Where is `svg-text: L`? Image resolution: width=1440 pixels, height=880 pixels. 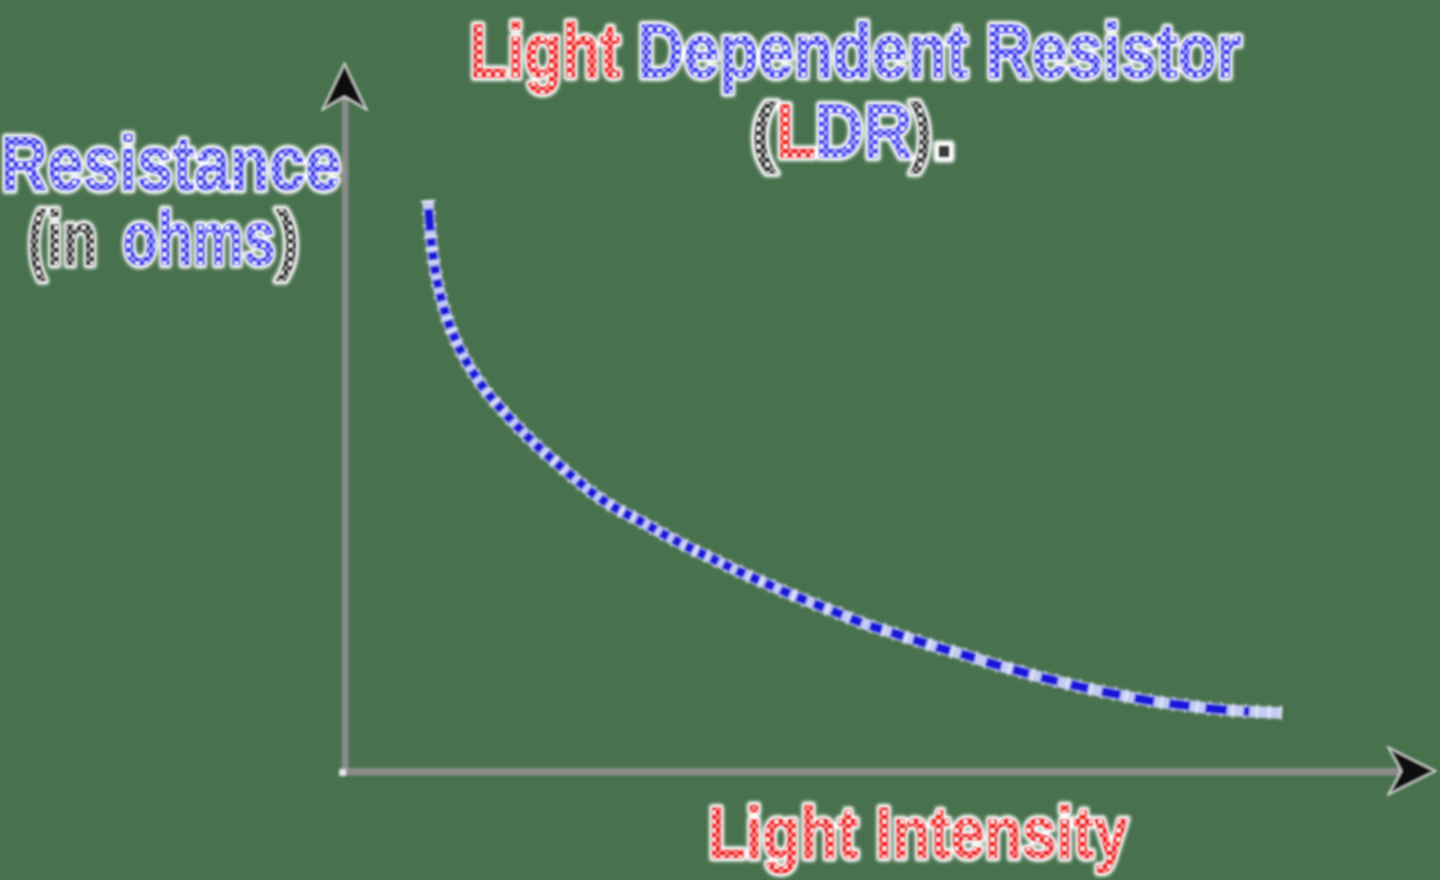 svg-text: L is located at coordinates (796, 132).